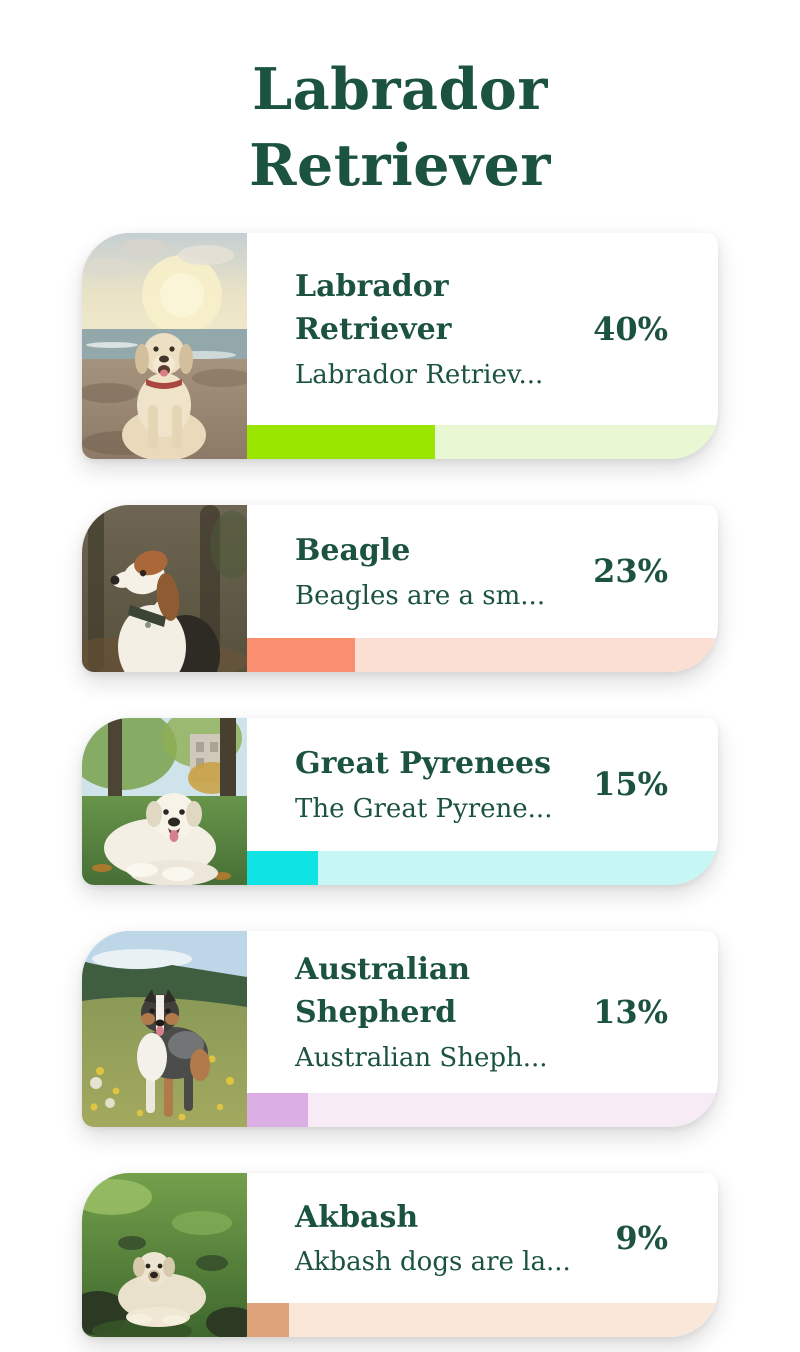 The height and width of the screenshot is (1352, 800). What do you see at coordinates (400, 128) in the screenshot?
I see `page-title: Labrador Retriever` at bounding box center [400, 128].